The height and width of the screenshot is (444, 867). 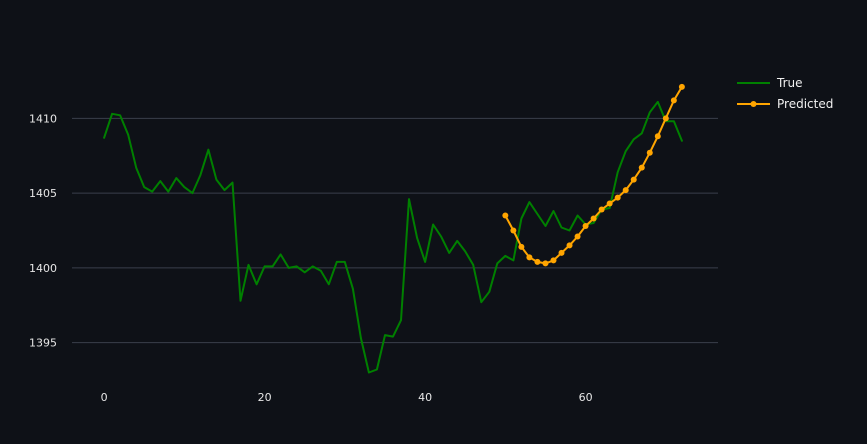 I want to click on legend-marker, so click(x=753, y=104).